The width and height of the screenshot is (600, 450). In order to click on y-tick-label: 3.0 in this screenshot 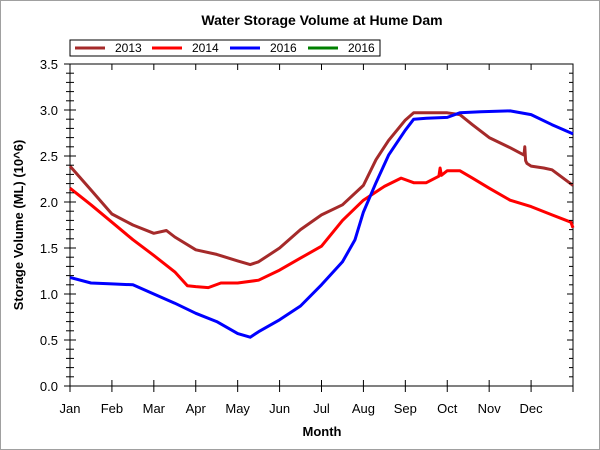, I will do `click(49, 110)`.